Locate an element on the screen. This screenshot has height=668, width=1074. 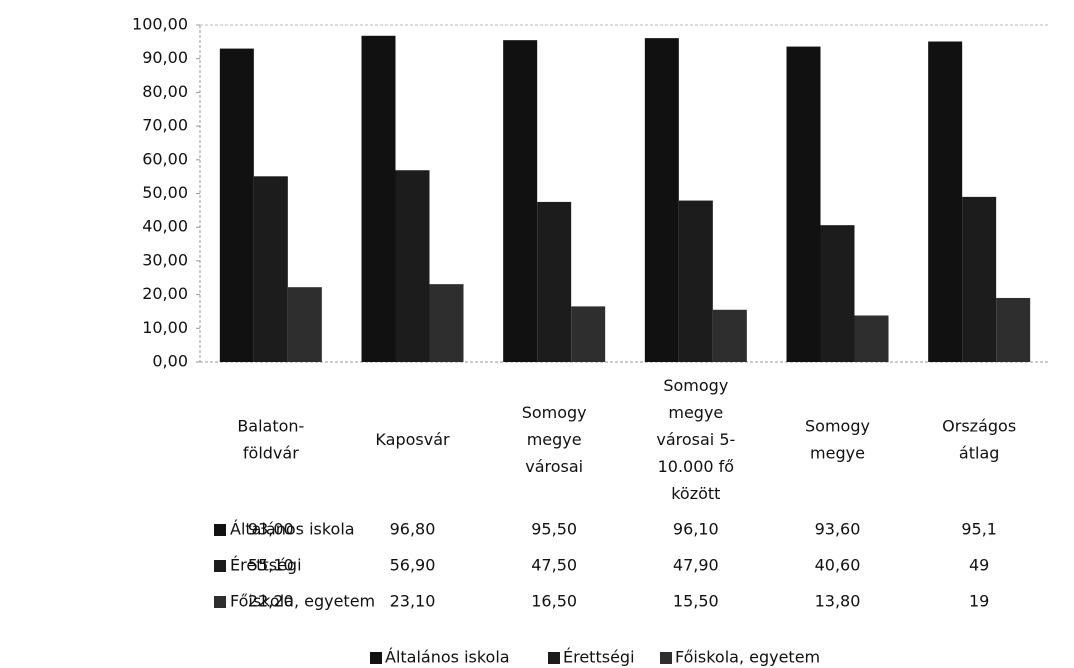
table-row-label: Általános iskola is located at coordinates (292, 529).